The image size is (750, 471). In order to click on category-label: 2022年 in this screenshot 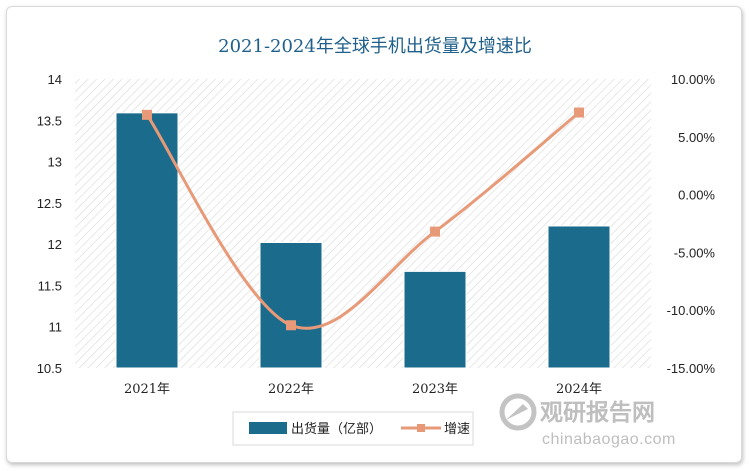, I will do `click(291, 389)`.